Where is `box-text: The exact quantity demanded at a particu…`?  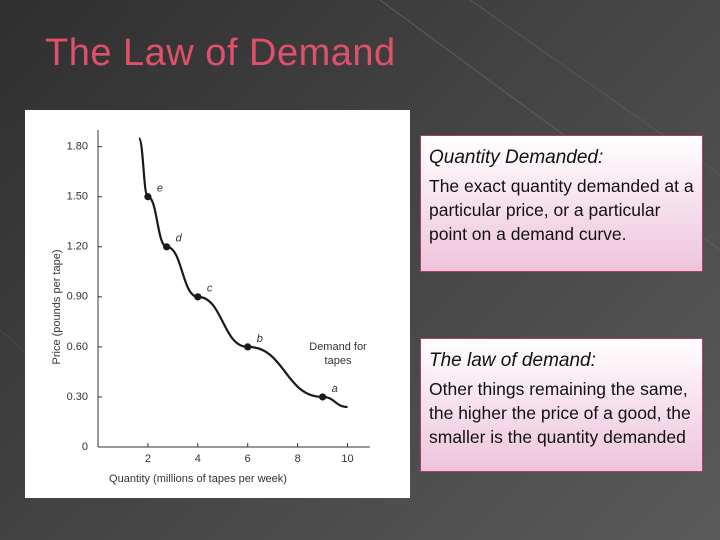
box-text: The exact quantity demanded at a particu… is located at coordinates (561, 210).